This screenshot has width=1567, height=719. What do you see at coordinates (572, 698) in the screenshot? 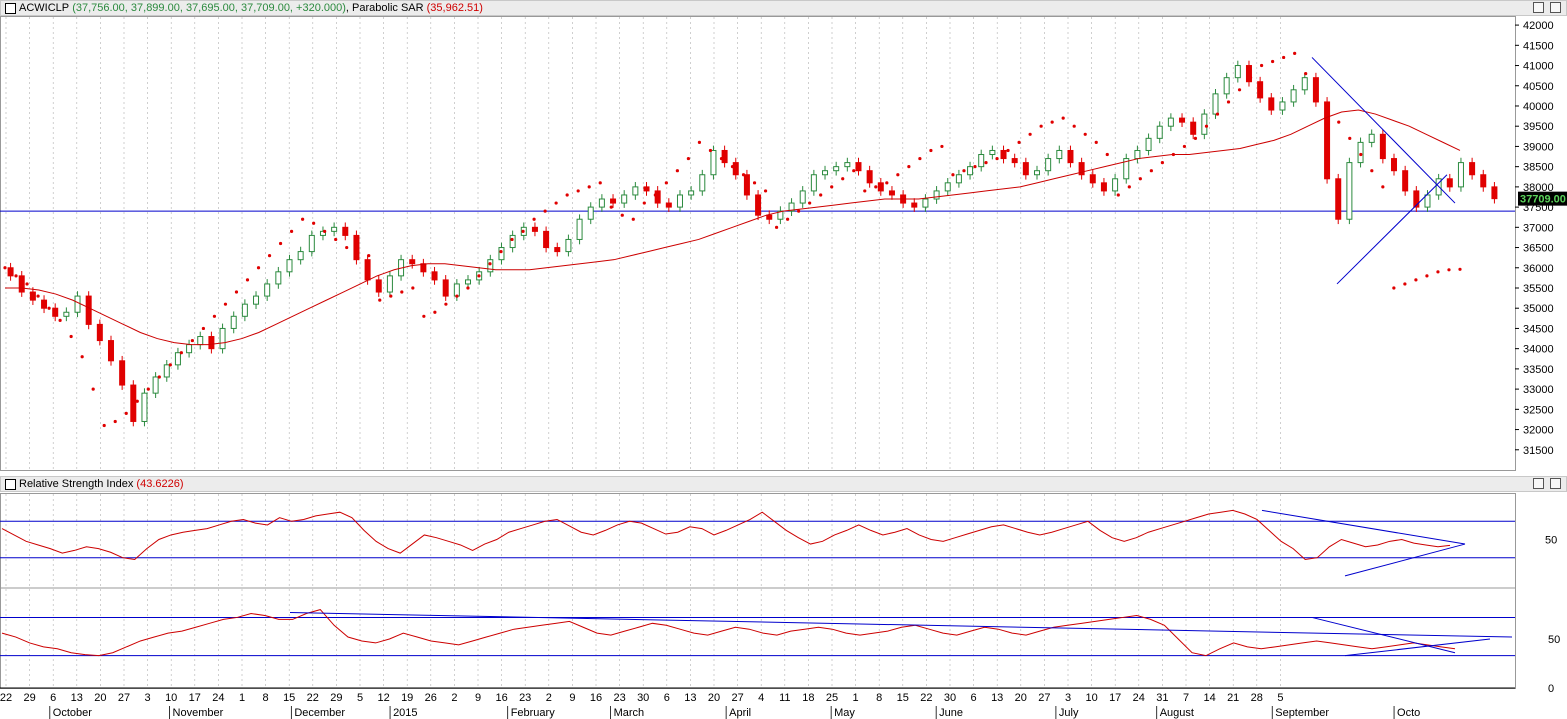
I see `day-tick-label: 9` at bounding box center [572, 698].